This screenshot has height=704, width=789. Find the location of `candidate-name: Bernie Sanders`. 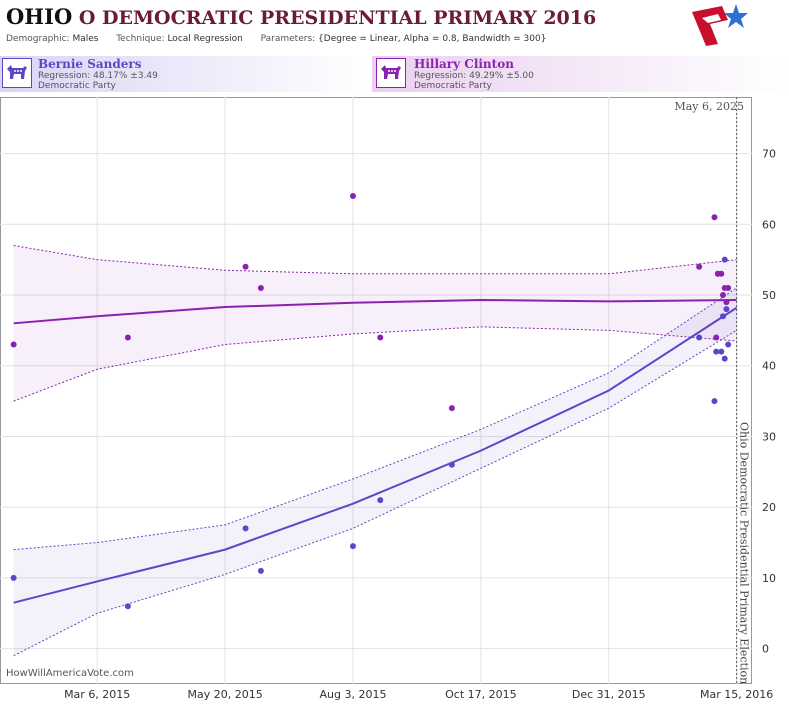

candidate-name: Bernie Sanders is located at coordinates (90, 64).